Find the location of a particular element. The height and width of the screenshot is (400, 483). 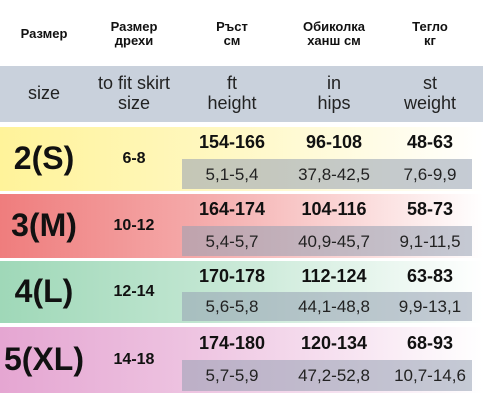

metric-value: 154-166 is located at coordinates (232, 142).